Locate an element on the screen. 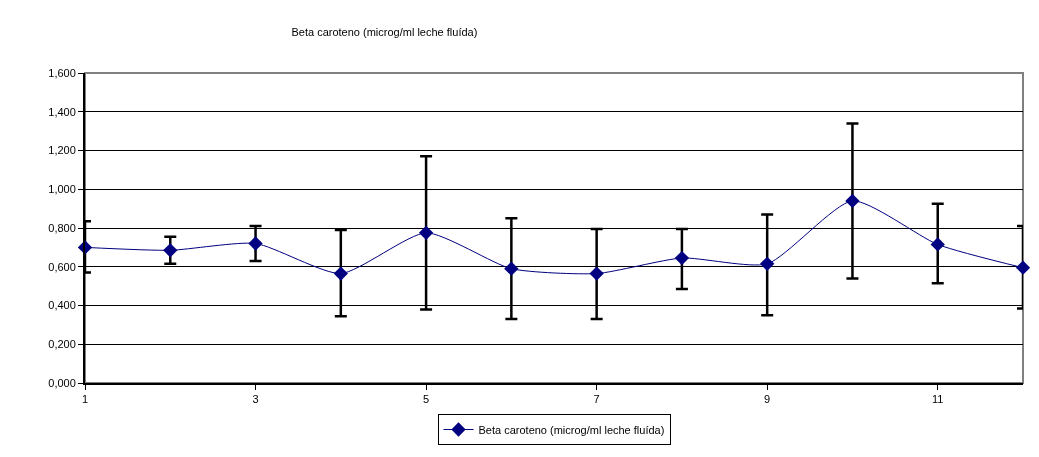 This screenshot has width=1039, height=457. x-tick-label: 7 is located at coordinates (596, 399).